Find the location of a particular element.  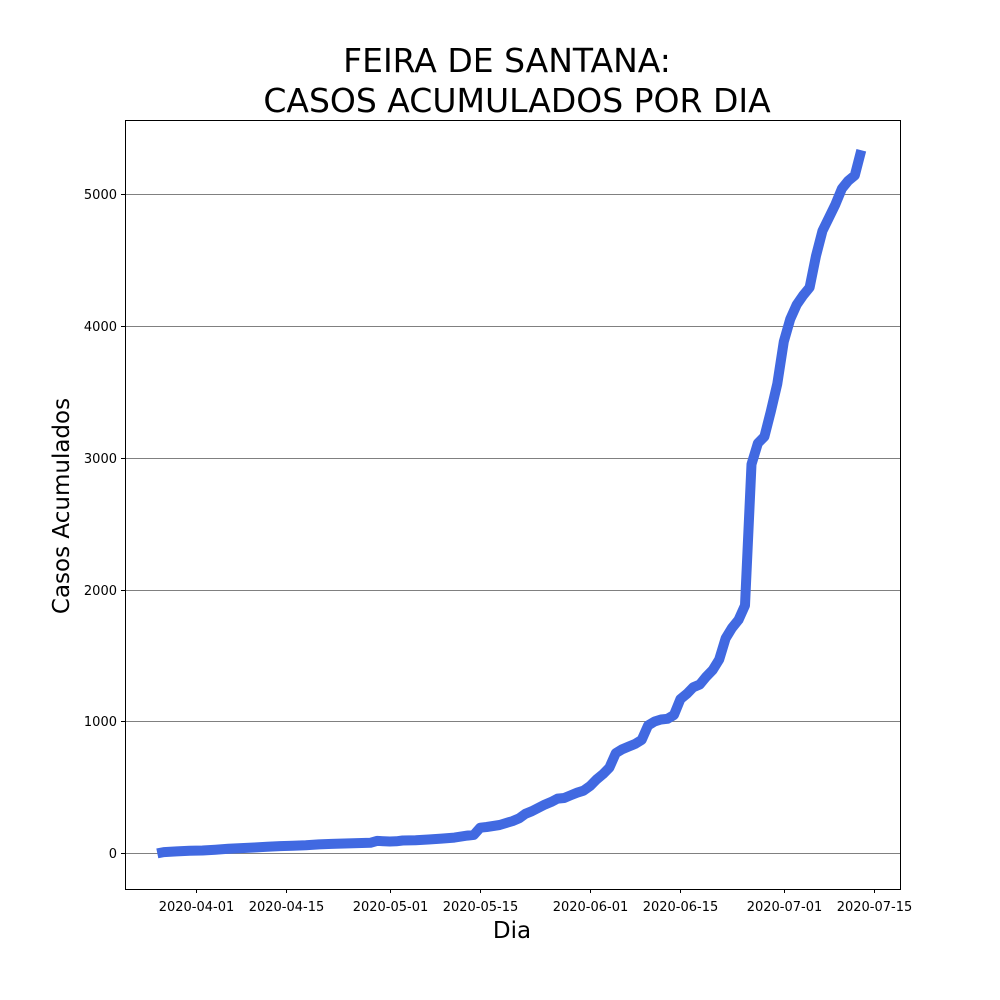

y-tick-label-5000: 5000 is located at coordinates (100, 195).